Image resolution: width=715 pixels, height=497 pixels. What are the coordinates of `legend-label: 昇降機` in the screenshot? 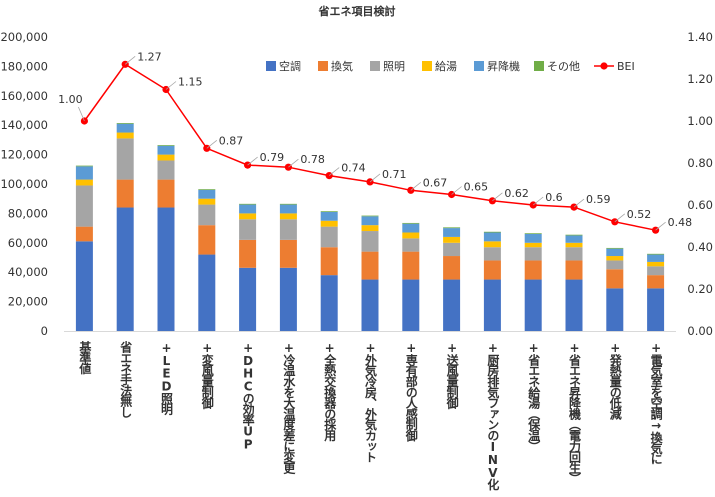 It's located at (503, 66).